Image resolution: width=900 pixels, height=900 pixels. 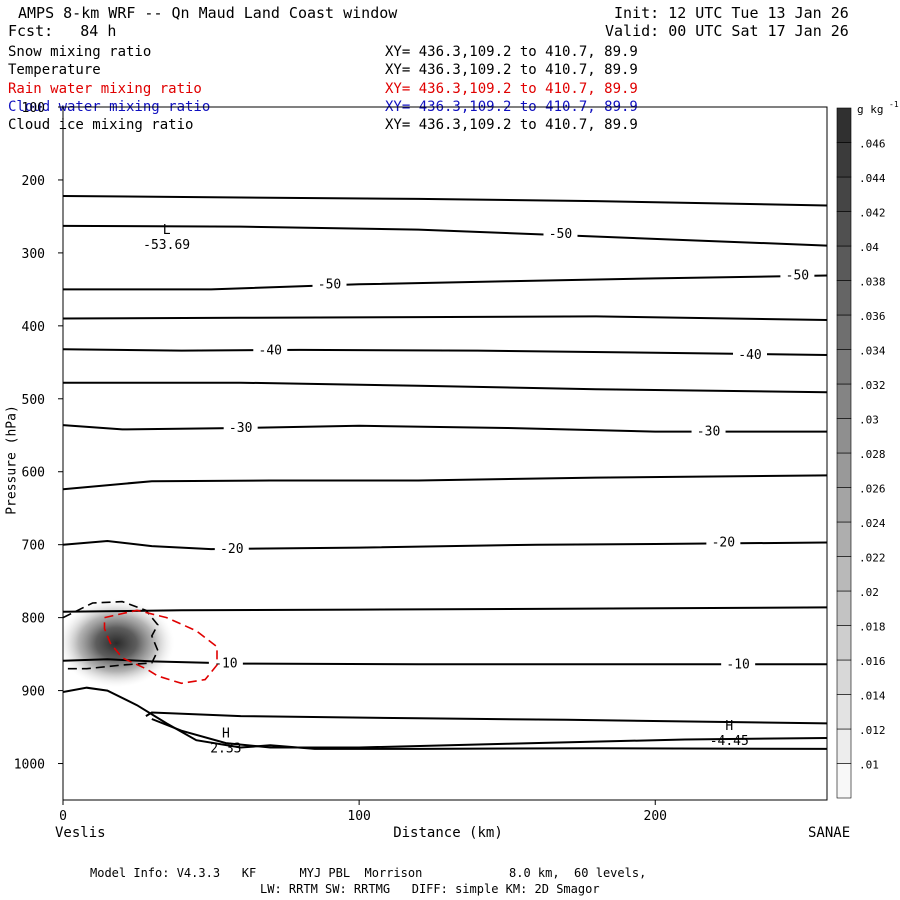 I want to click on colorbar-tick-label: .024, so click(x=872, y=523).